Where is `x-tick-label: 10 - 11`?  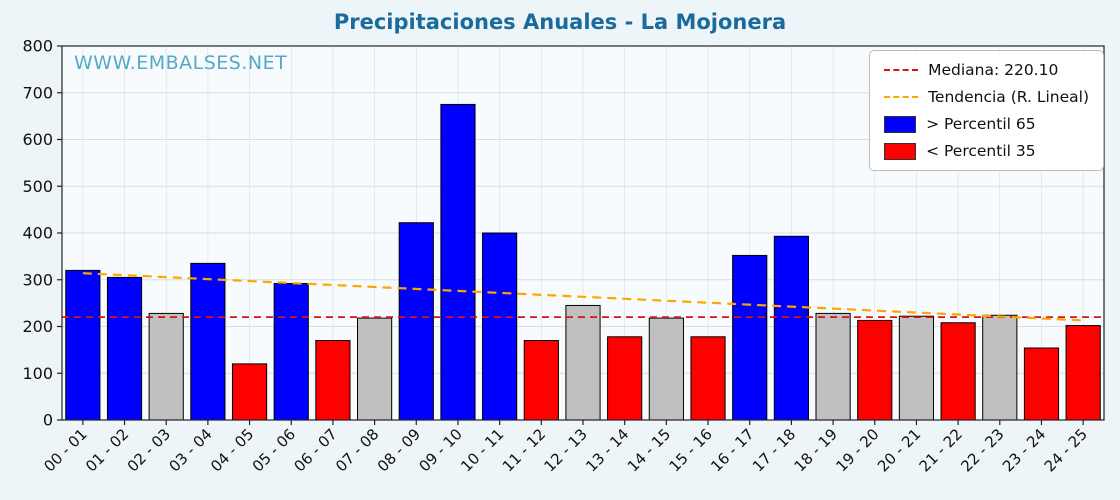
x-tick-label: 10 - 11 is located at coordinates (482, 450).